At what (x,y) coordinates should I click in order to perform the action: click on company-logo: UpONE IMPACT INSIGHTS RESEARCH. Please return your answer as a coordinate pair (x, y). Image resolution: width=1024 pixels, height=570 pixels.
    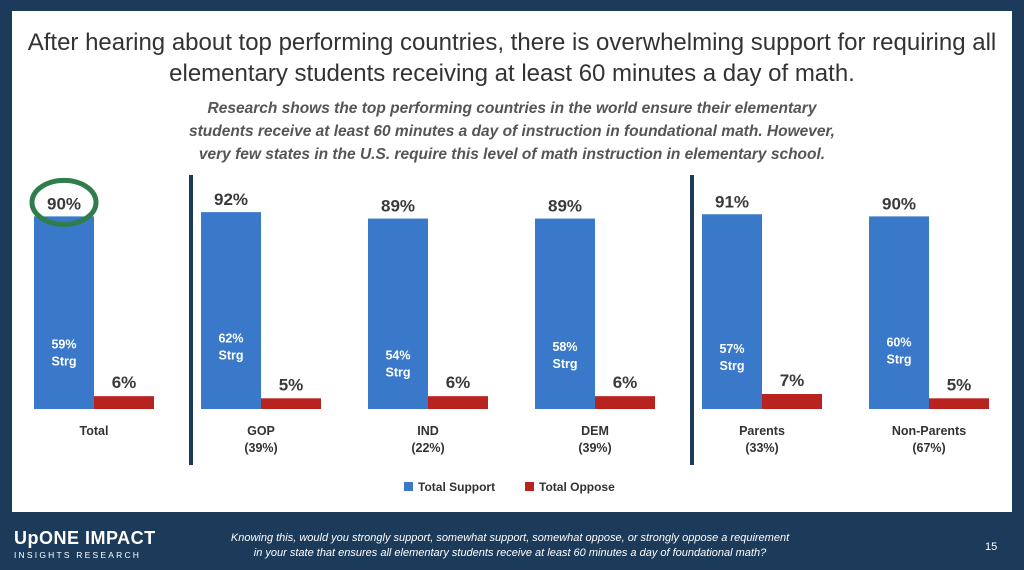
    Looking at the image, I should click on (85, 544).